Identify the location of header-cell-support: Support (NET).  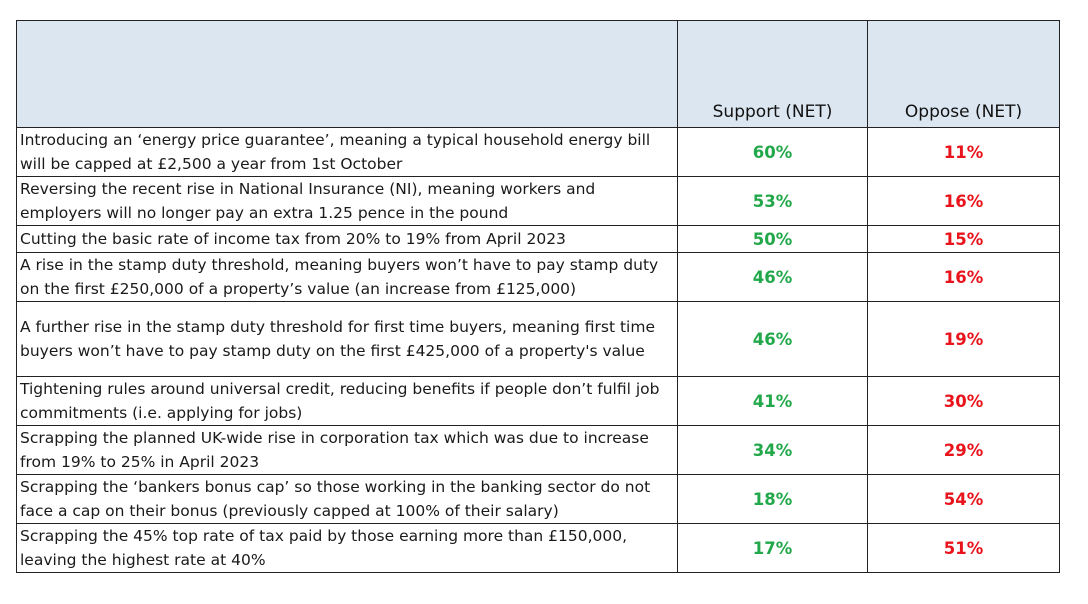
(772, 74).